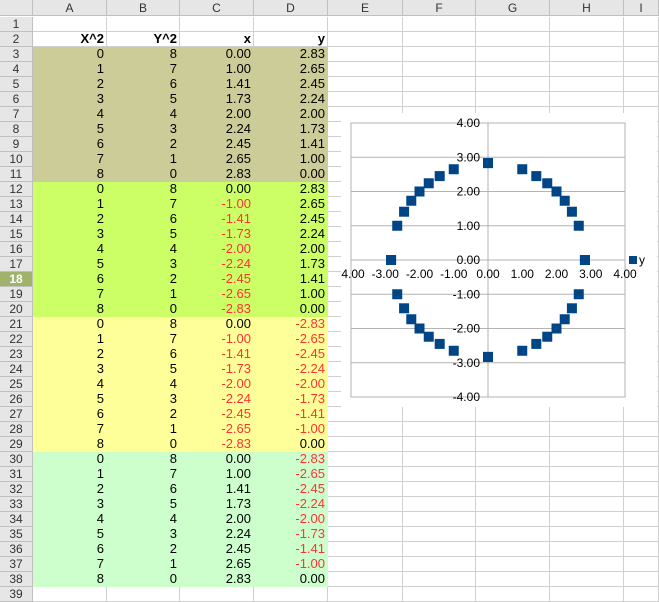 The image size is (659, 602). Describe the element at coordinates (16, 594) in the screenshot. I see `row-header-39: 39` at that location.